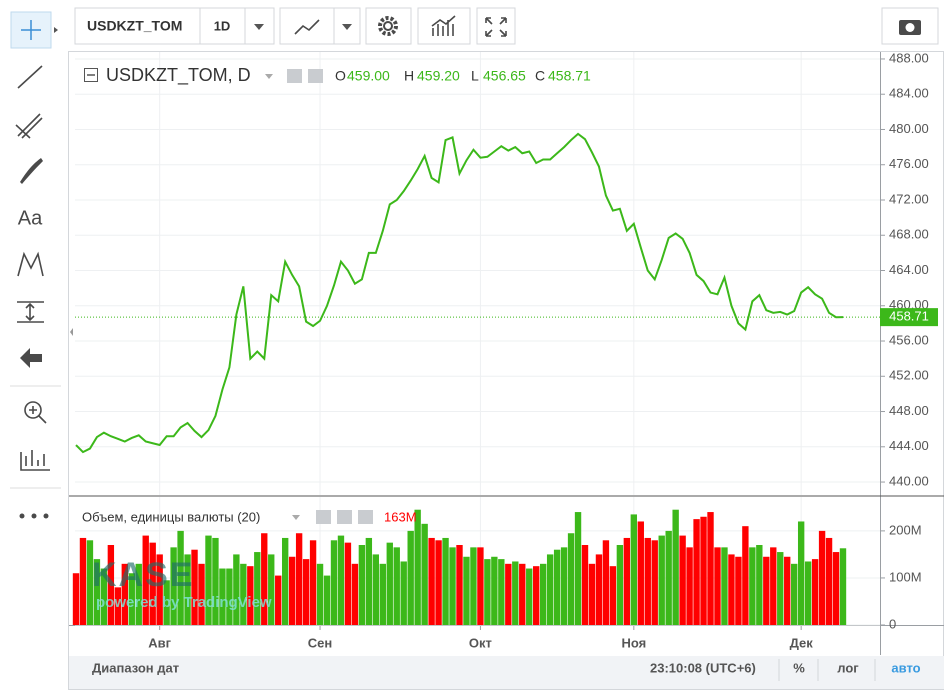 This screenshot has height=697, width=949. I want to click on interval: 1D, so click(222, 25).